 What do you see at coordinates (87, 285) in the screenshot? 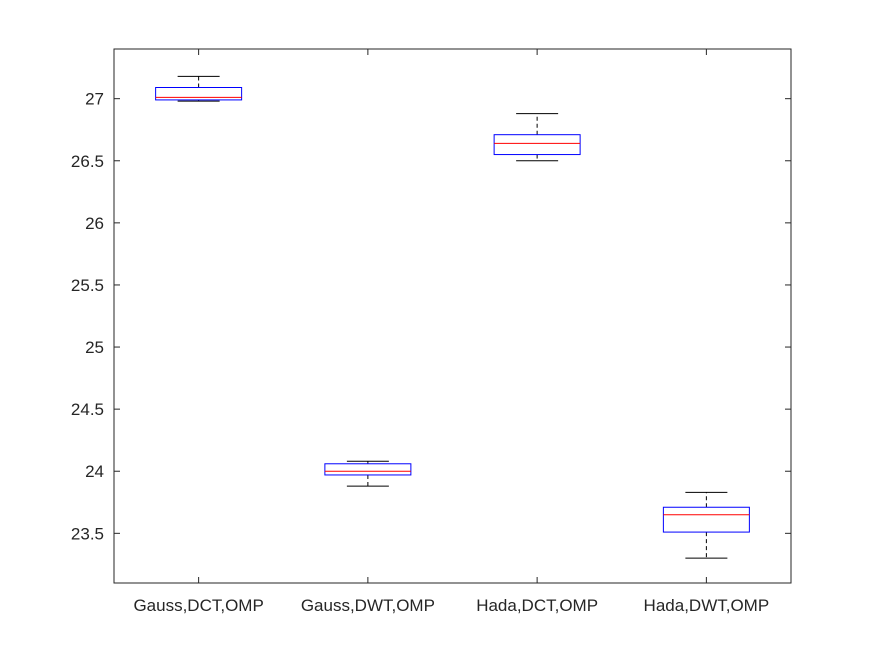
I see `y-tick-label: 25.5` at bounding box center [87, 285].